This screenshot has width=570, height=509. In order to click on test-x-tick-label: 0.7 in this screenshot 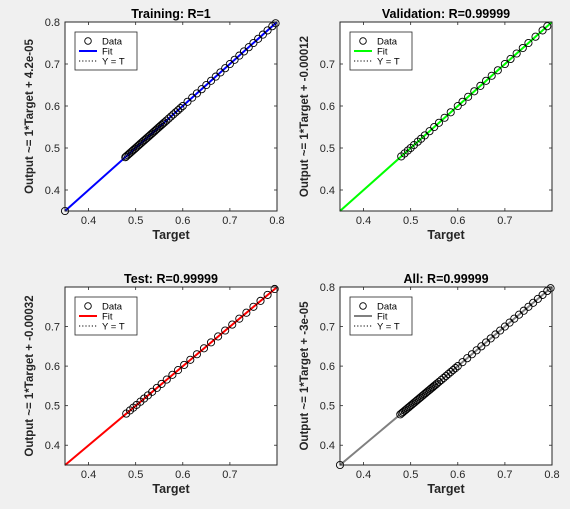, I will do `click(229, 475)`.